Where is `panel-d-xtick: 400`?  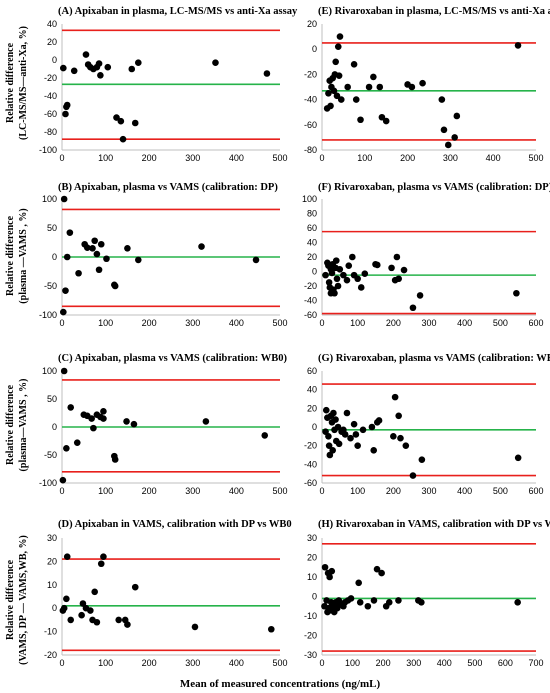 panel-d-xtick: 400 is located at coordinates (236, 663).